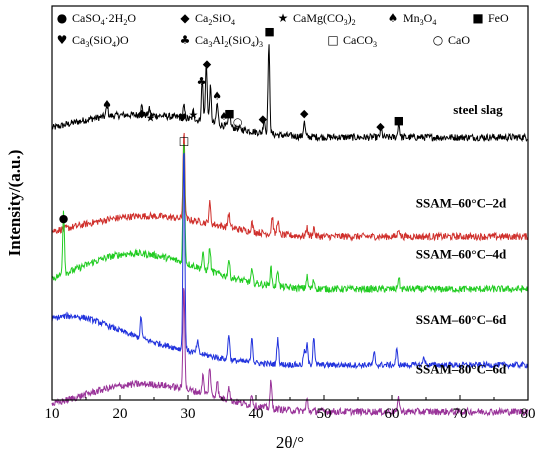 The width and height of the screenshot is (550, 463). What do you see at coordinates (86, 18) in the screenshot?
I see `legend-label-part: CaSO` at bounding box center [86, 18].